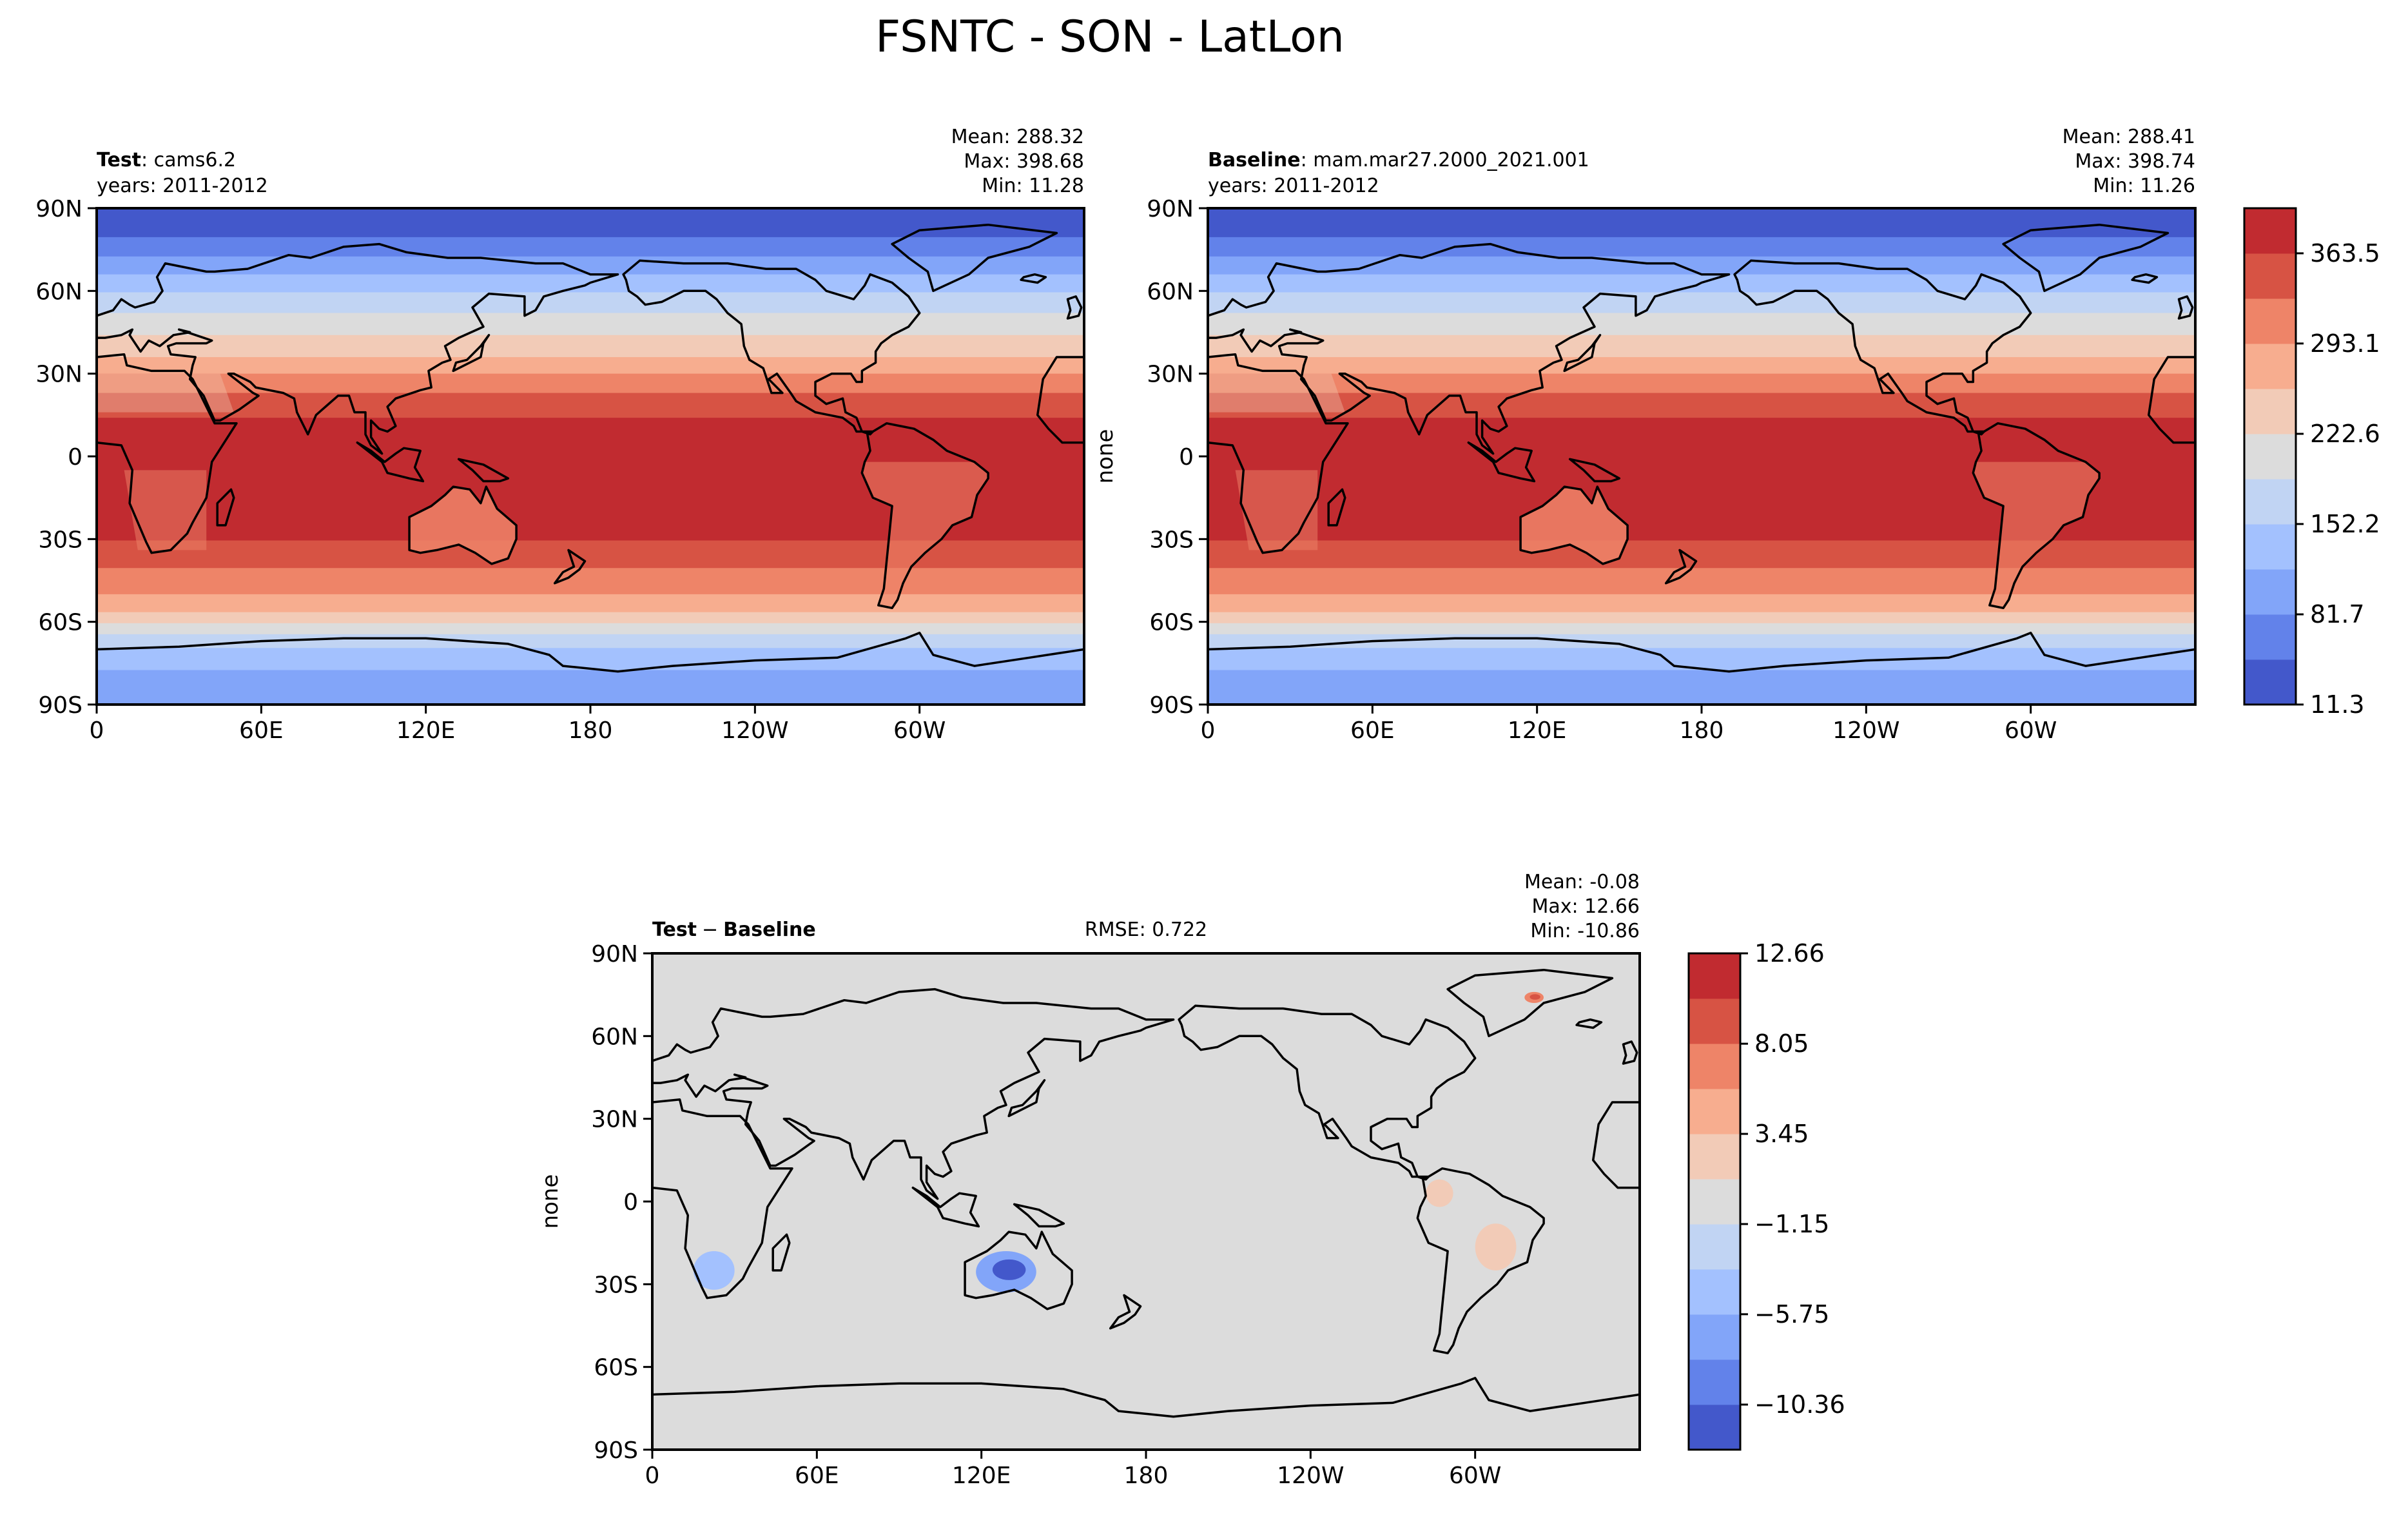 This screenshot has width=2408, height=1518. I want to click on base-ytick-label-4: 30S, so click(1171, 540).